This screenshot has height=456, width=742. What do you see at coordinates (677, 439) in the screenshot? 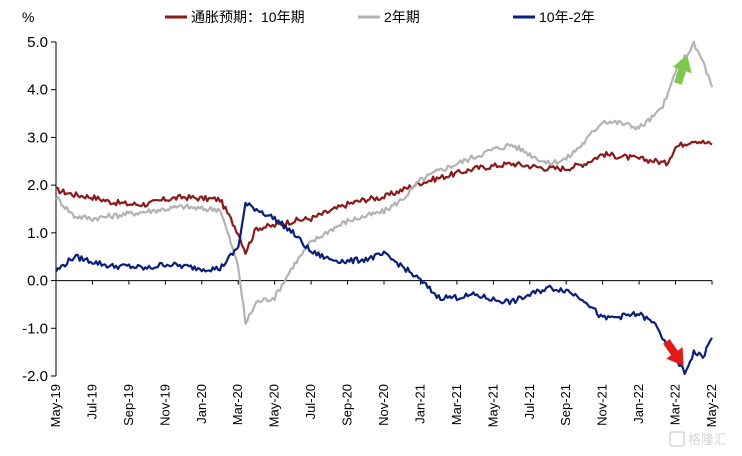
I see `watermark-logo-icon` at bounding box center [677, 439].